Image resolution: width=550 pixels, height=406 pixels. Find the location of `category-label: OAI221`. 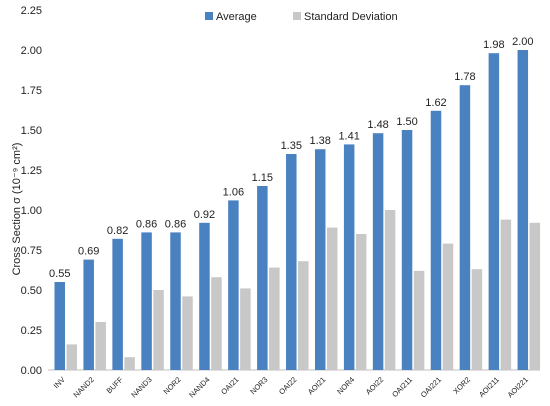

category-label: OAI221 is located at coordinates (431, 387).